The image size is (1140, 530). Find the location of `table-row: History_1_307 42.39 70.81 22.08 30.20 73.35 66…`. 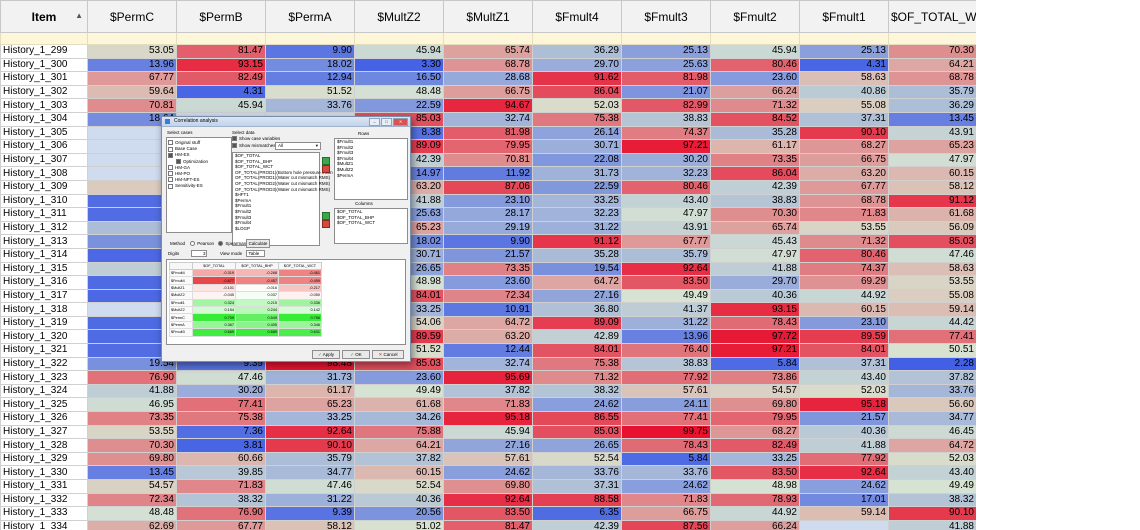

table-row: History_1_307 42.39 70.81 22.08 30.20 73.35 66… is located at coordinates (488, 160).